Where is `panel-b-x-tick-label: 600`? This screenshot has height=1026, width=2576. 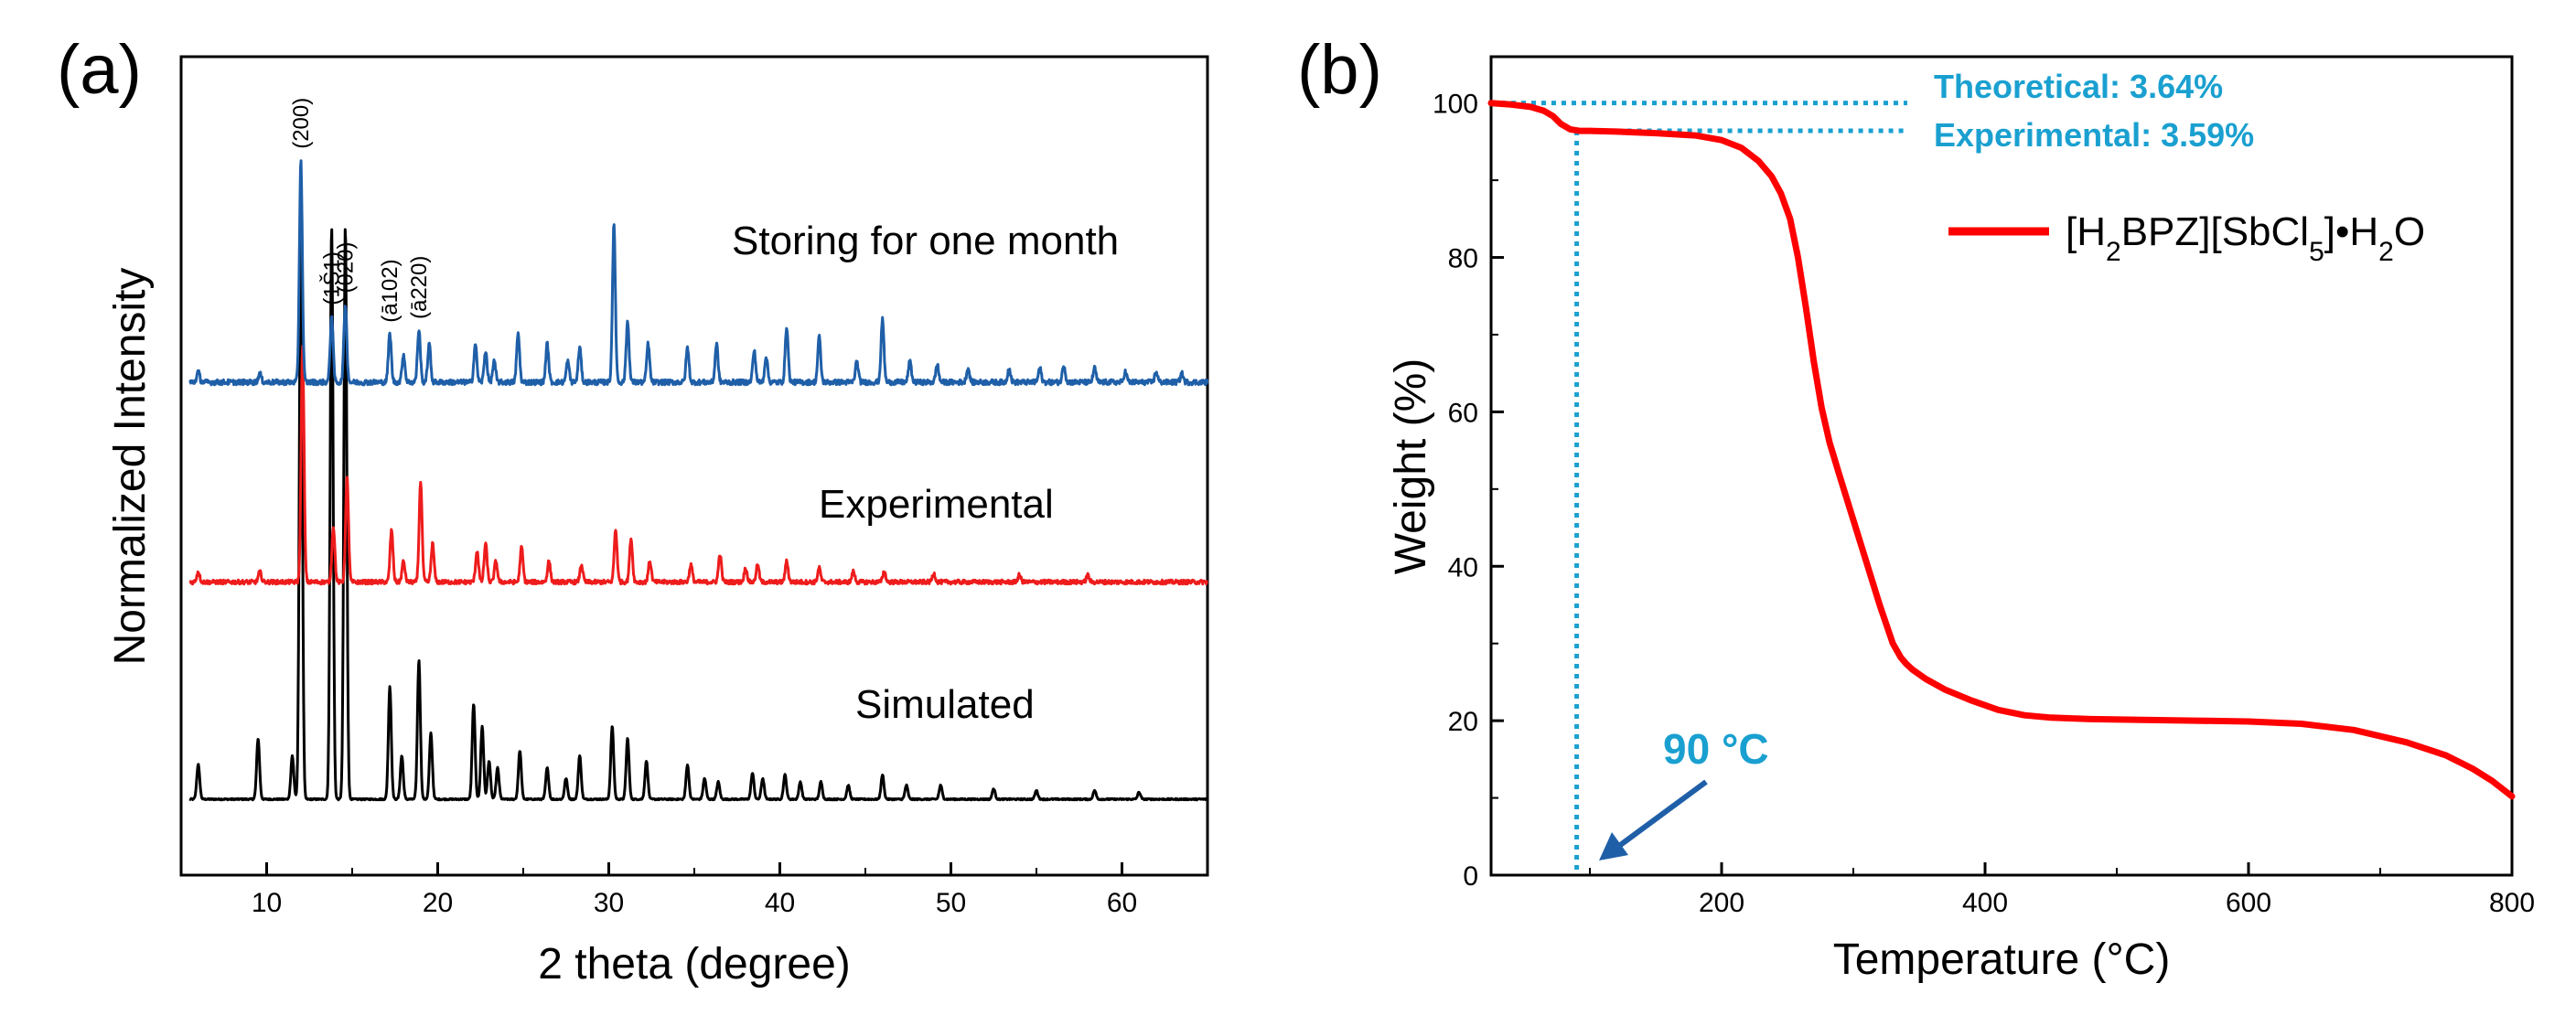
panel-b-x-tick-label: 600 is located at coordinates (2248, 903).